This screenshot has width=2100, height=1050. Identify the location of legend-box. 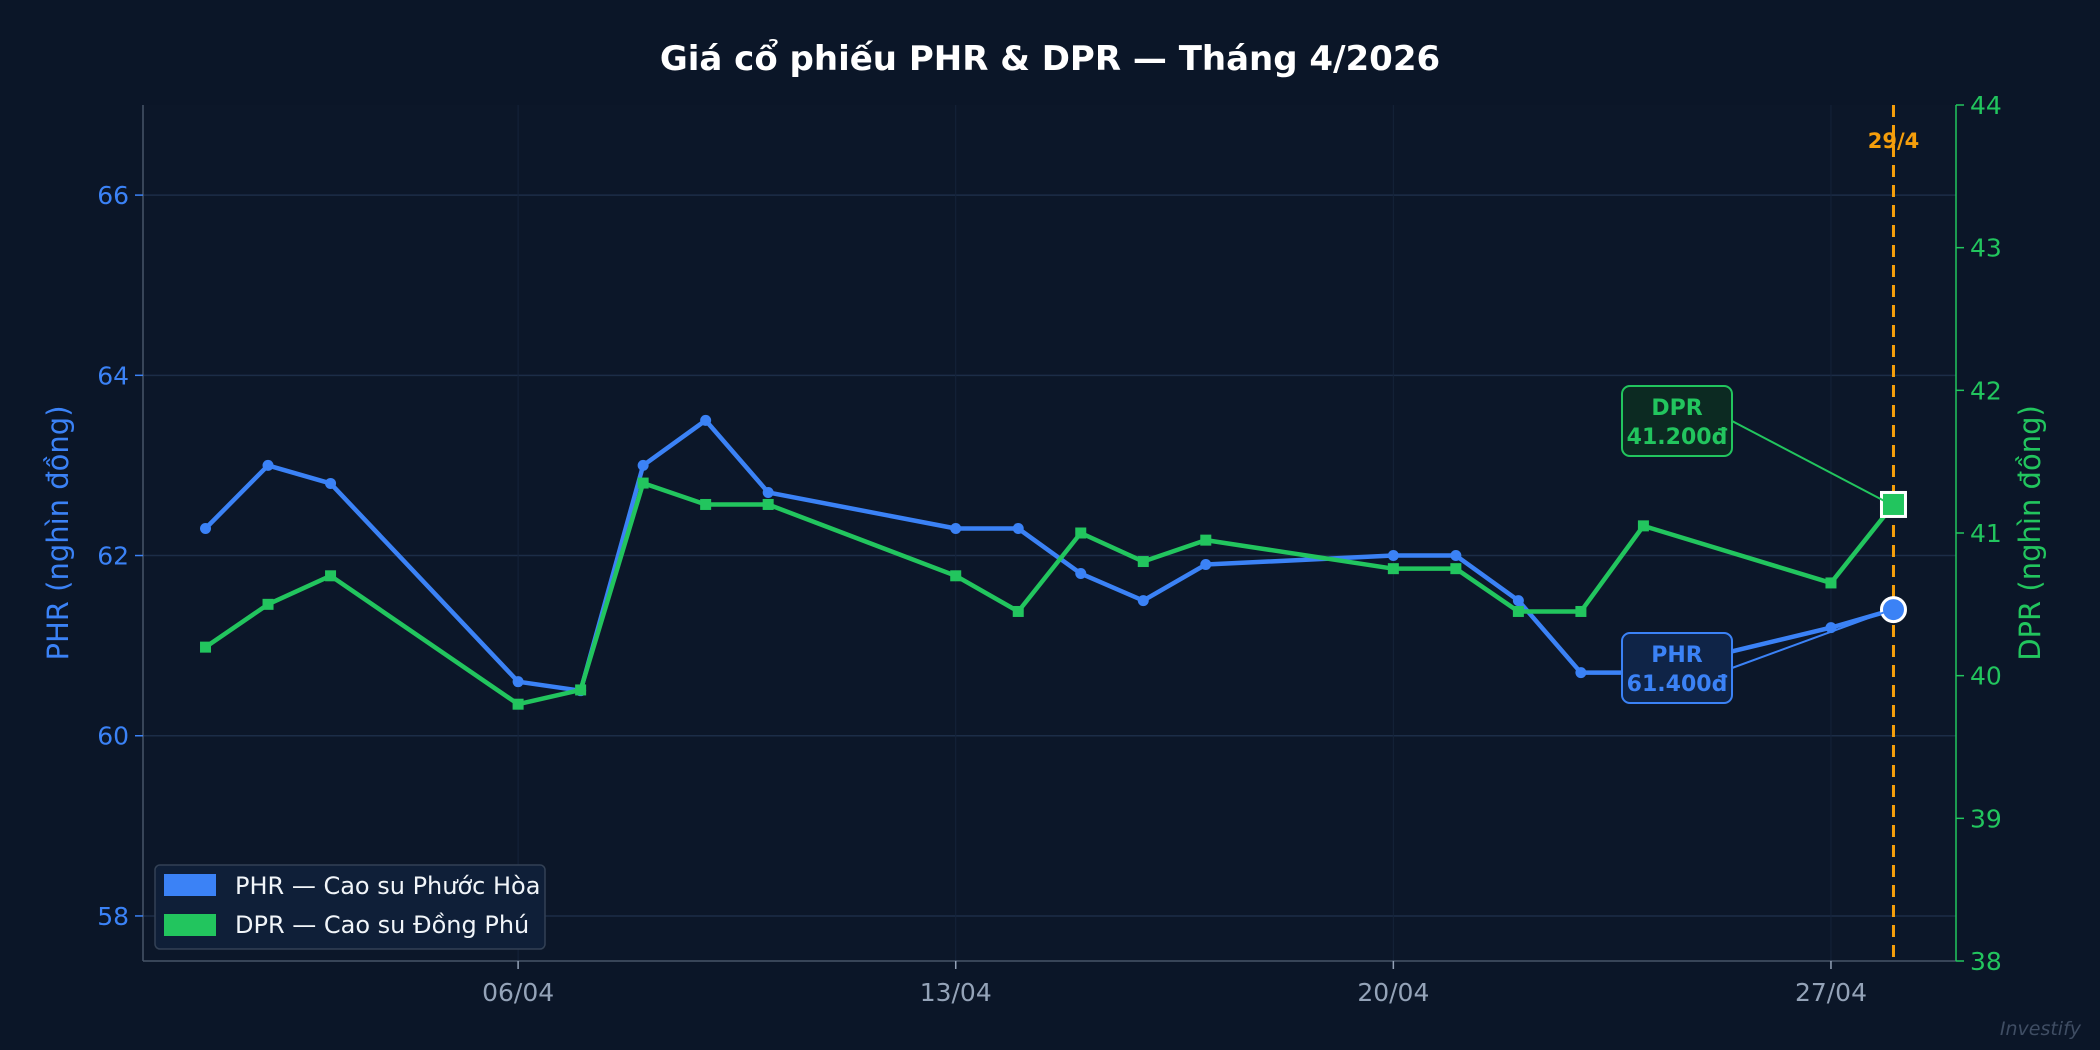
(350, 907).